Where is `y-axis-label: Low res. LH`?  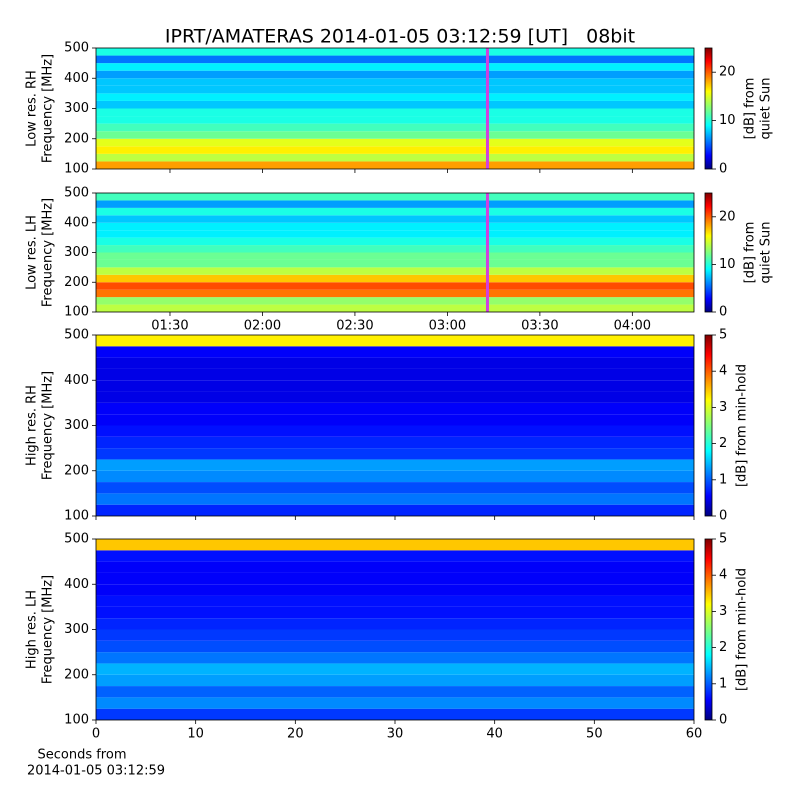
y-axis-label: Low res. LH is located at coordinates (32, 252).